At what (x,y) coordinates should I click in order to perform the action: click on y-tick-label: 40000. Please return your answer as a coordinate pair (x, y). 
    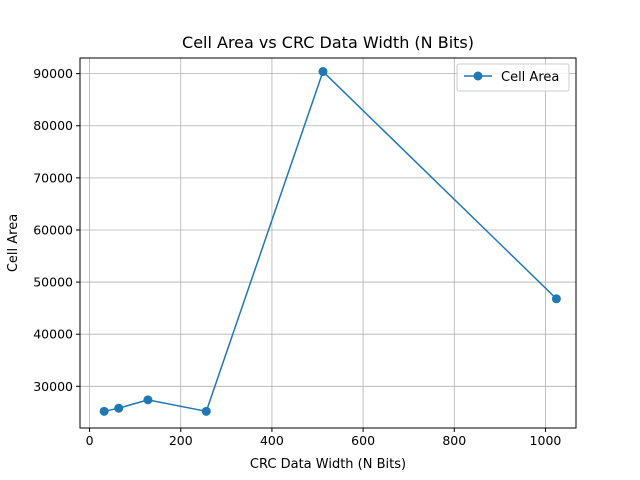
    Looking at the image, I should click on (53, 334).